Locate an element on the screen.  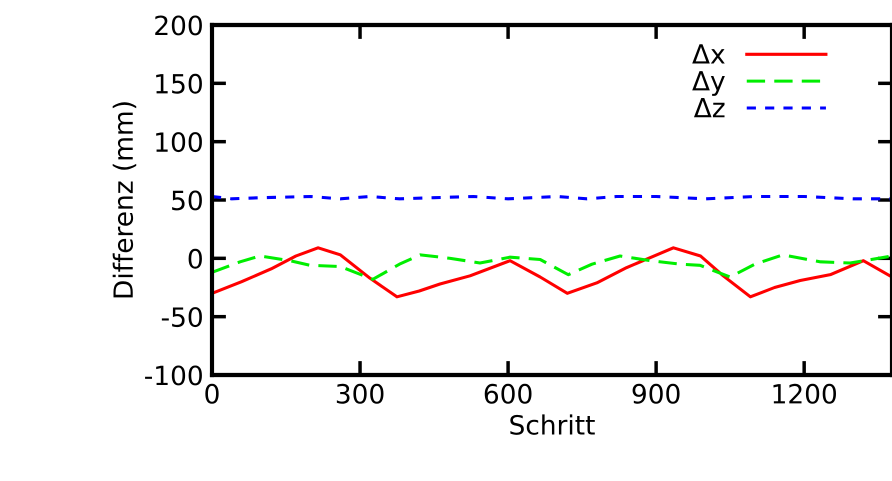
y-tick-label: -100 is located at coordinates (173, 375).